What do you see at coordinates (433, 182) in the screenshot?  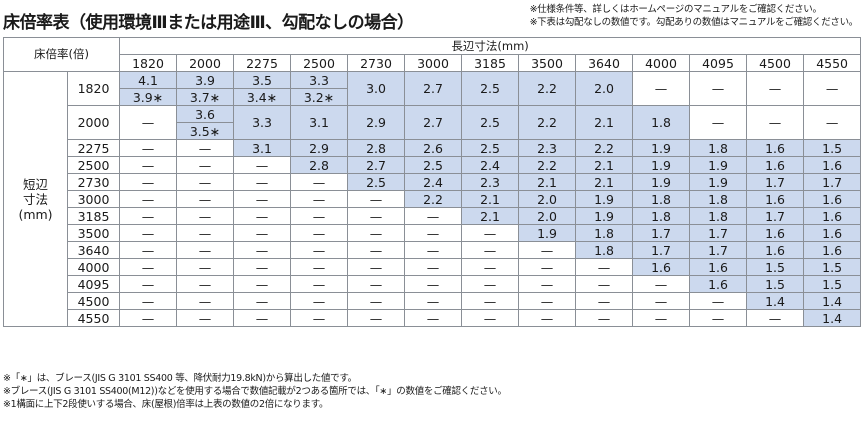 I see `table-cell: 2.4` at bounding box center [433, 182].